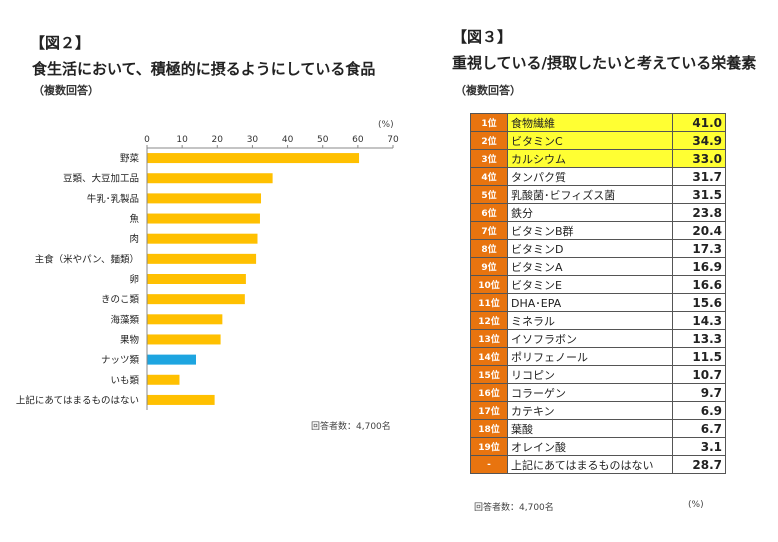  What do you see at coordinates (489, 158) in the screenshot?
I see `rank-cell: 3位` at bounding box center [489, 158].